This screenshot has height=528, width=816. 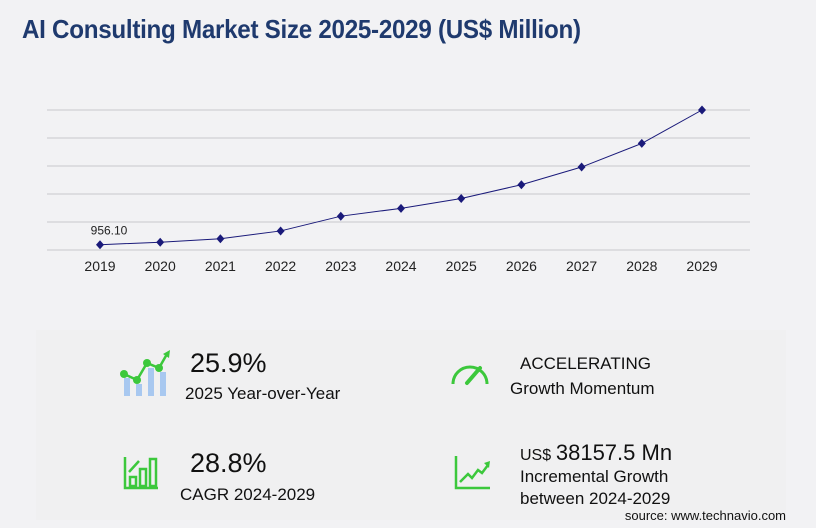 What do you see at coordinates (585, 363) in the screenshot?
I see `momentum-value: ACCELERATING` at bounding box center [585, 363].